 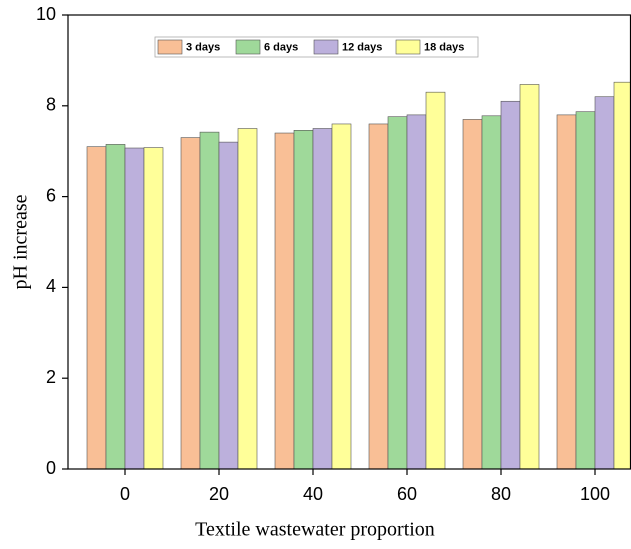 I want to click on x-tick-label: 40, so click(x=313, y=494).